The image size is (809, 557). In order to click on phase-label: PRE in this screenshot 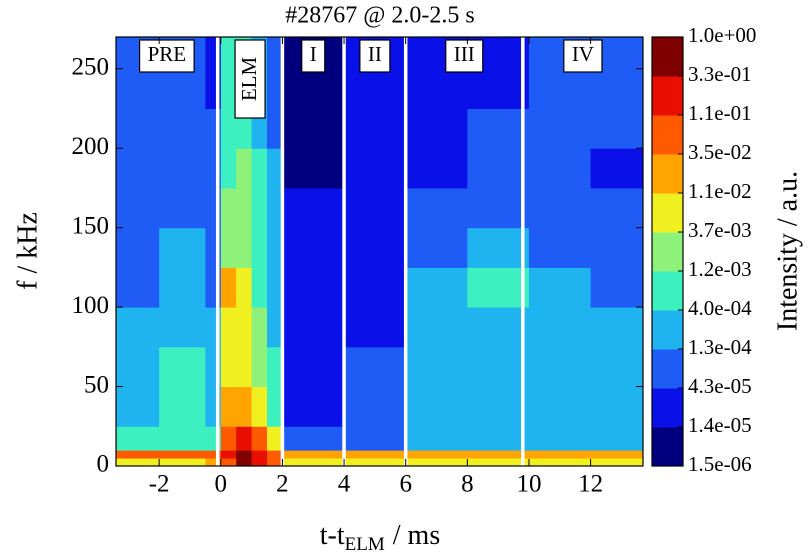, I will do `click(167, 54)`.